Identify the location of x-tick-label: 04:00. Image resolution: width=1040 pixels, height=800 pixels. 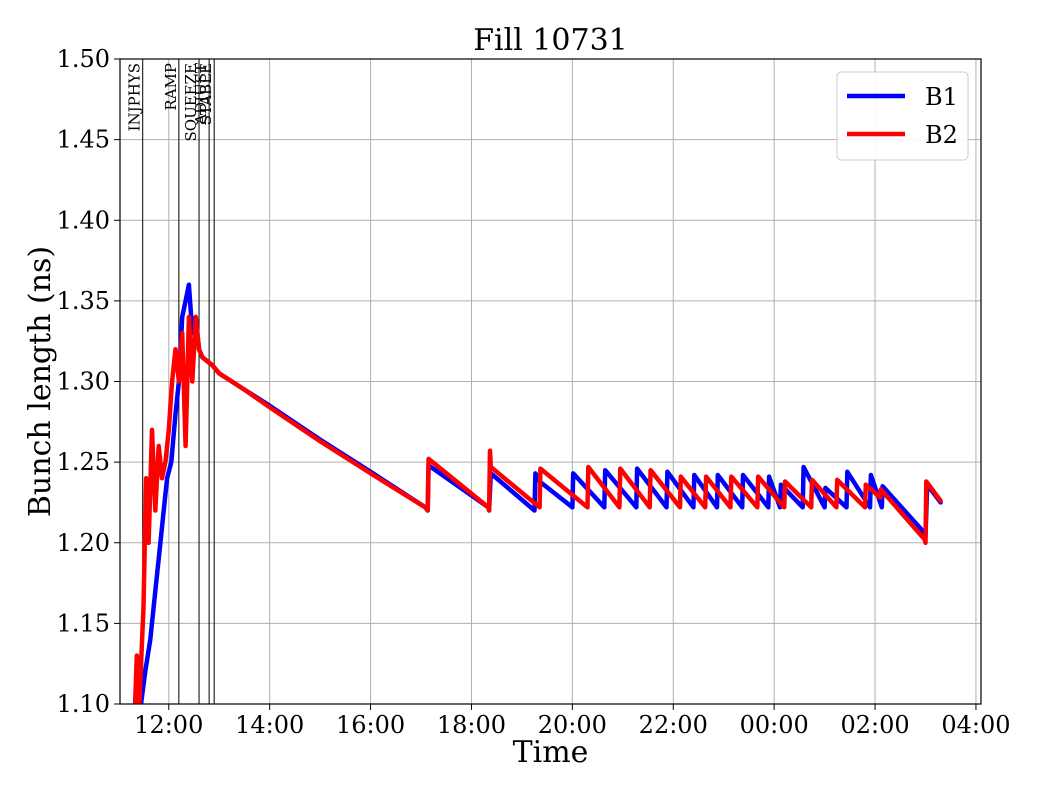
(975, 725).